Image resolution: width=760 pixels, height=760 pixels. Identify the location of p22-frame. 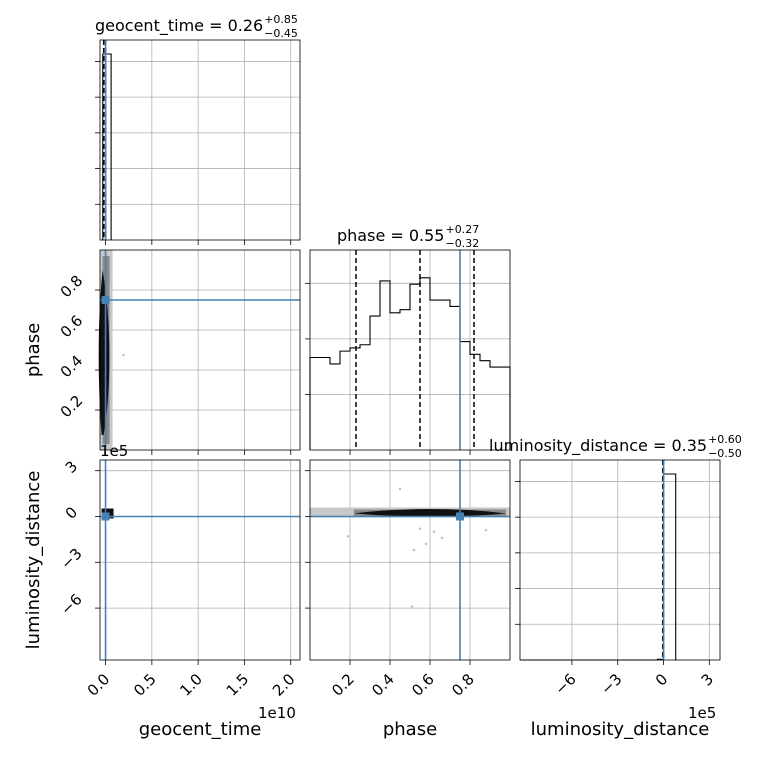
(620, 560).